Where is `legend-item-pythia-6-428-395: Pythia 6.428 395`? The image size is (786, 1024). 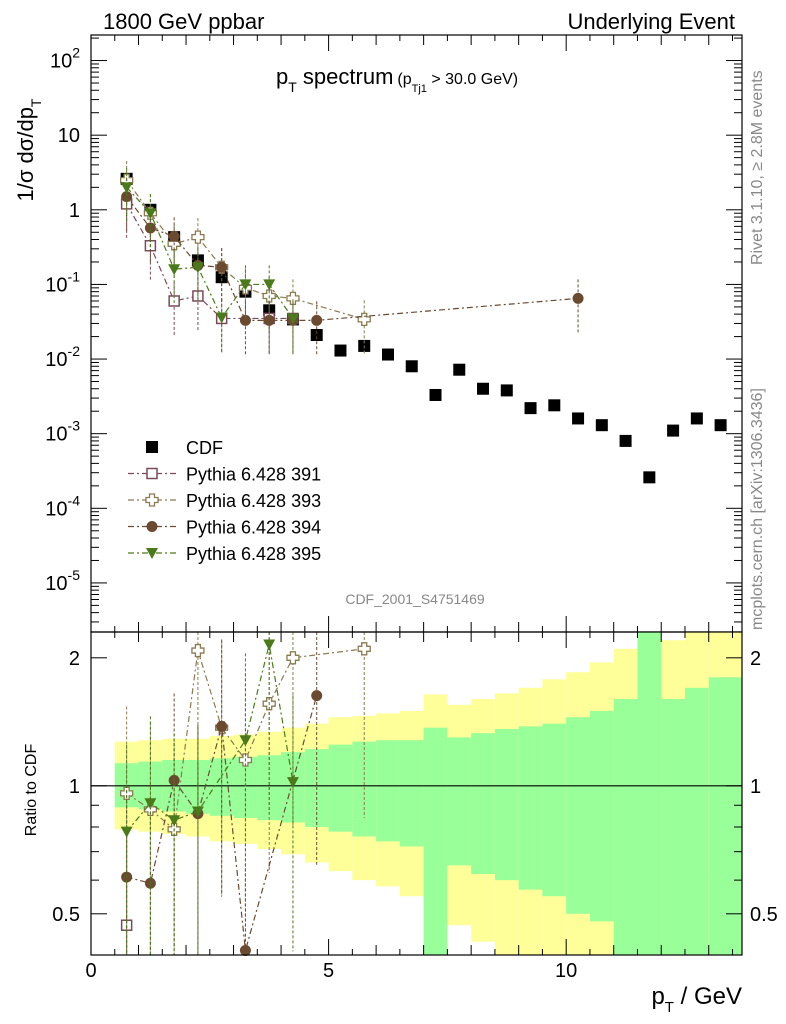 legend-item-pythia-6-428-395: Pythia 6.428 395 is located at coordinates (224, 554).